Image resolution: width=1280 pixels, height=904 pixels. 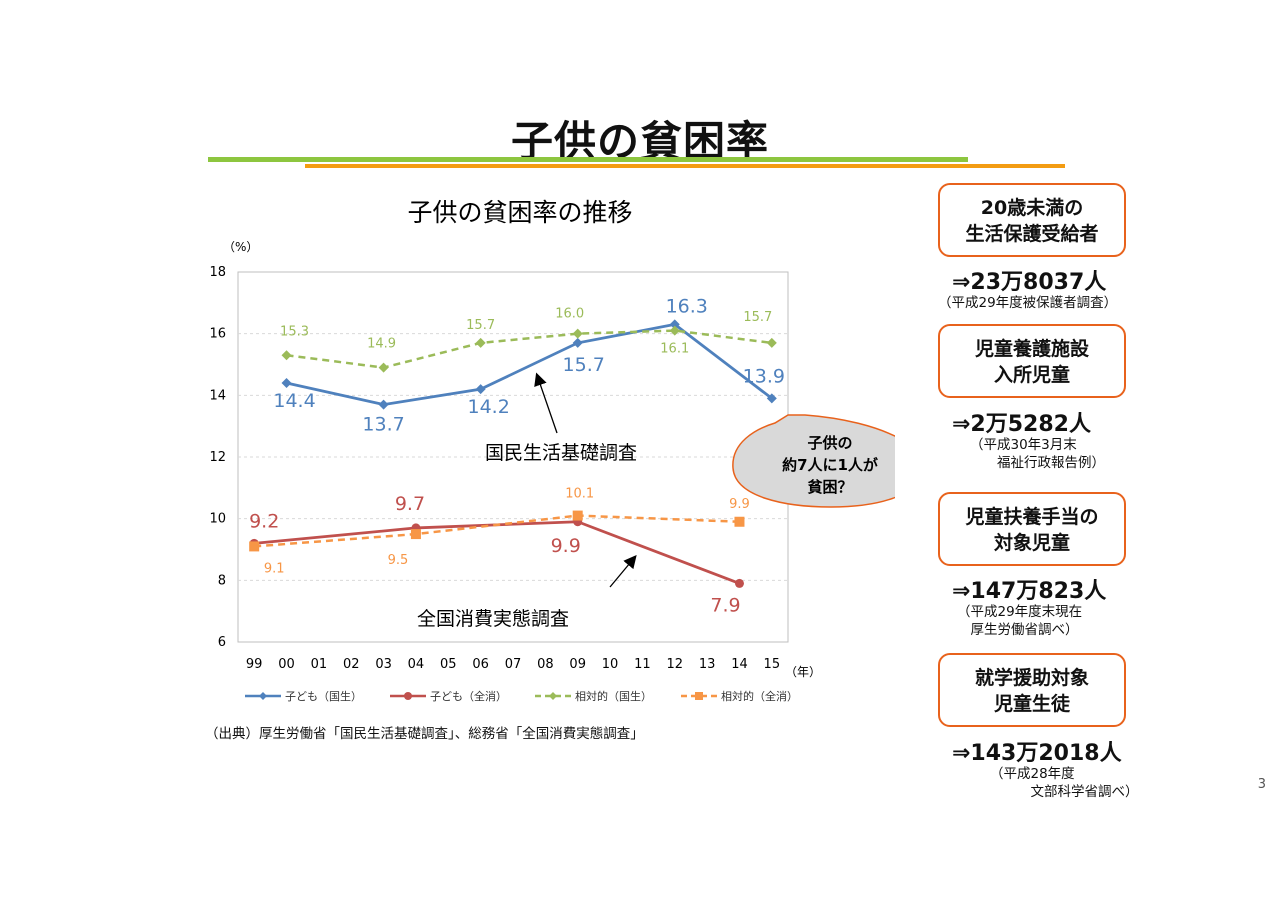 I want to click on x-tick-label: 06, so click(x=480, y=664).